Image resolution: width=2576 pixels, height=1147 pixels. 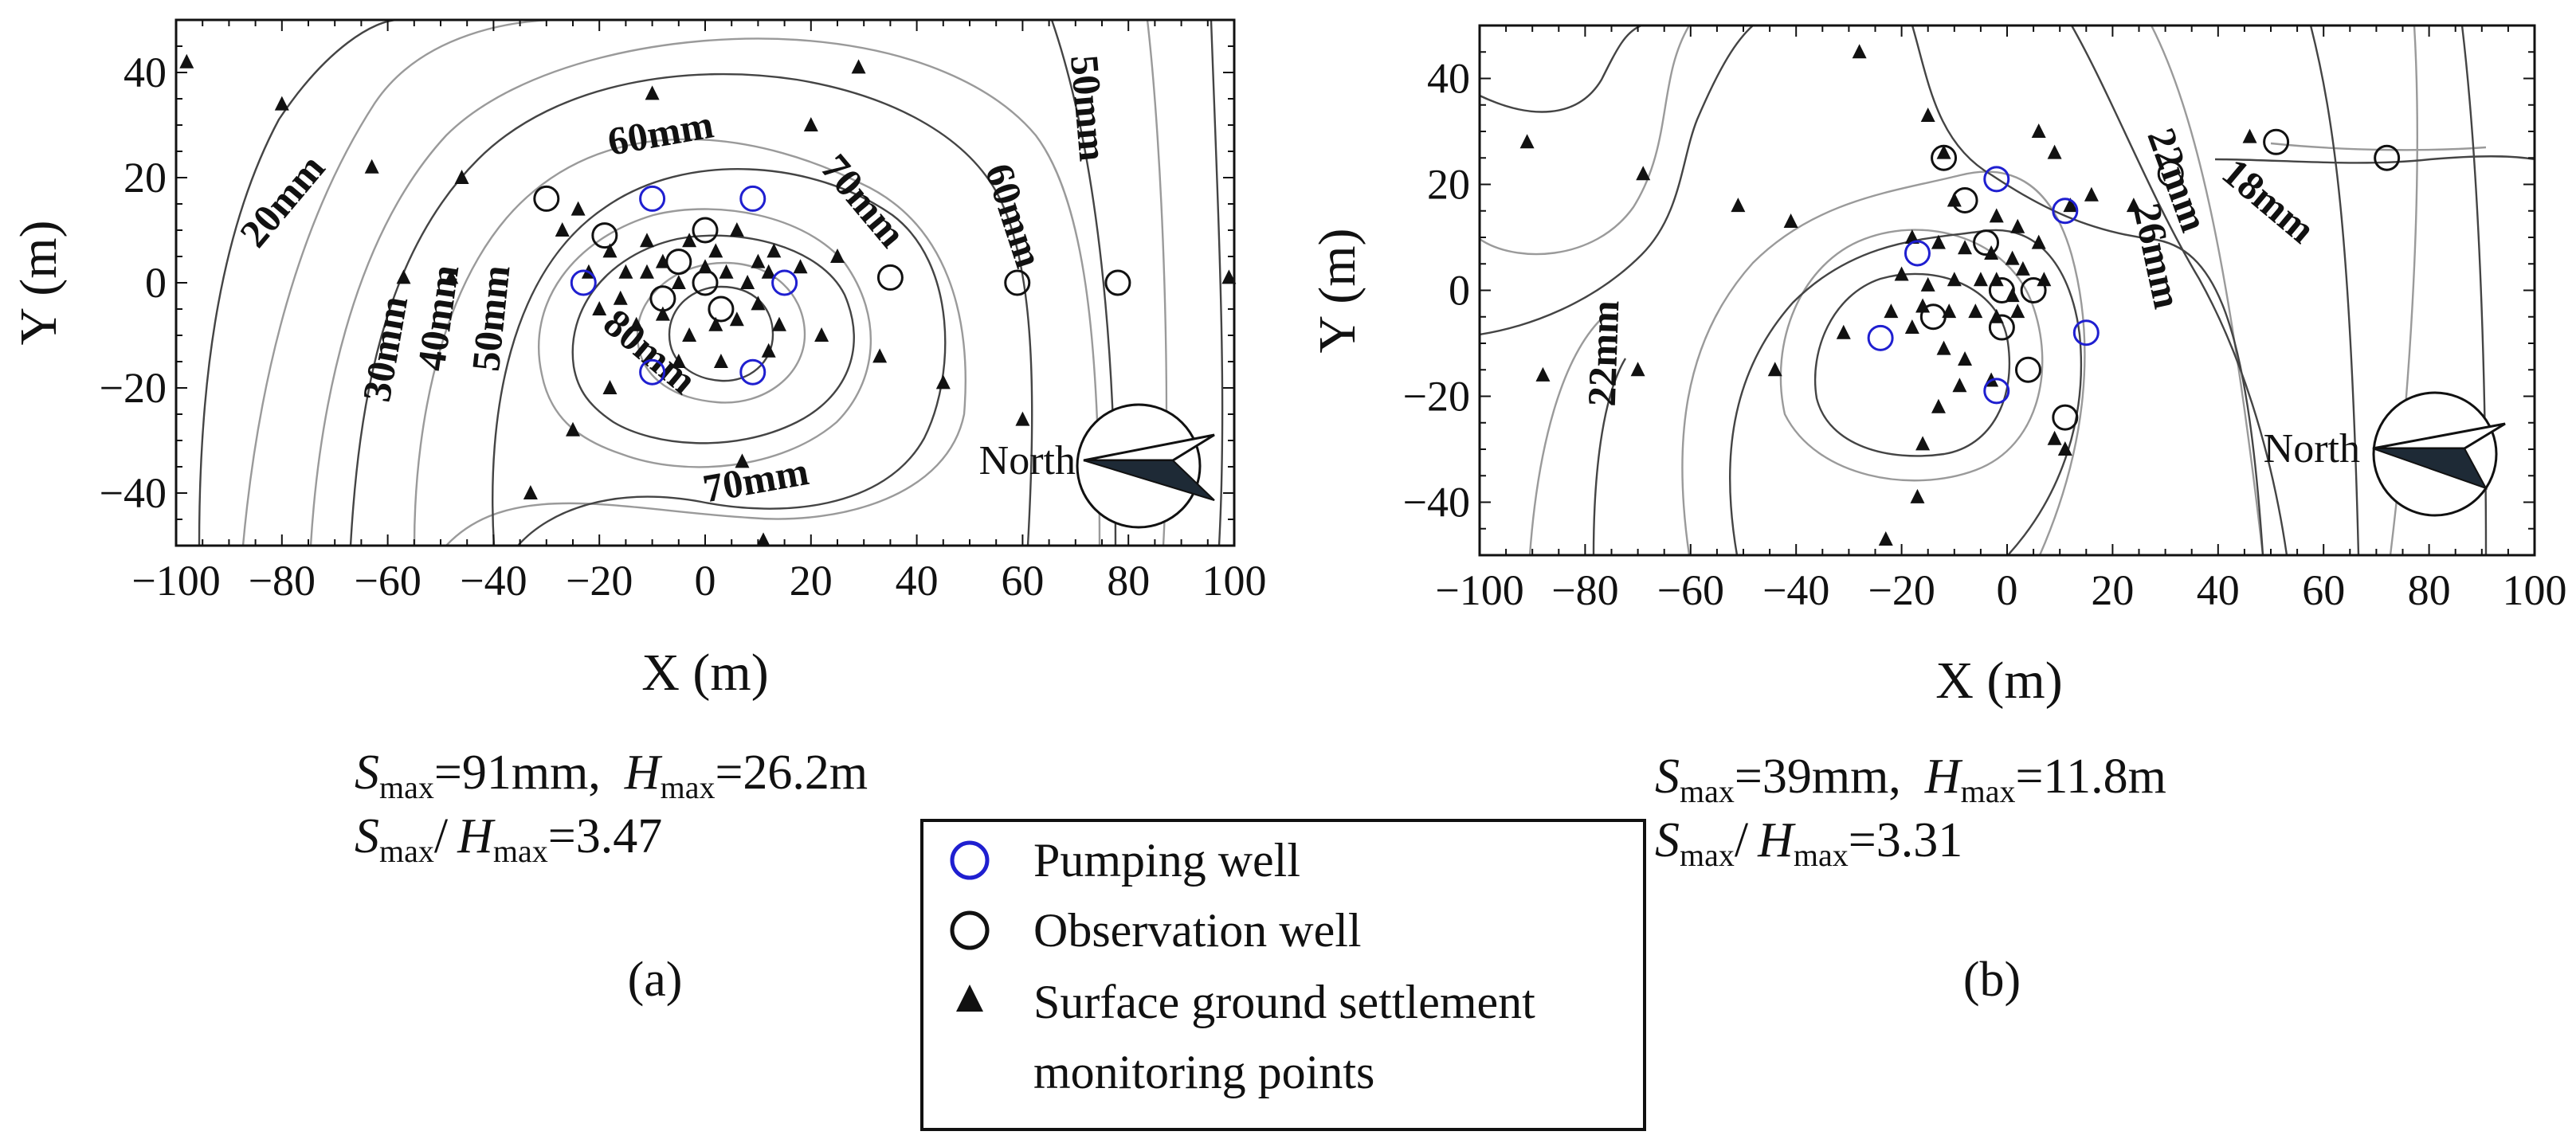 I want to click on ratio-line-b: Smax/Hmax=3.31, so click(x=1809, y=843).